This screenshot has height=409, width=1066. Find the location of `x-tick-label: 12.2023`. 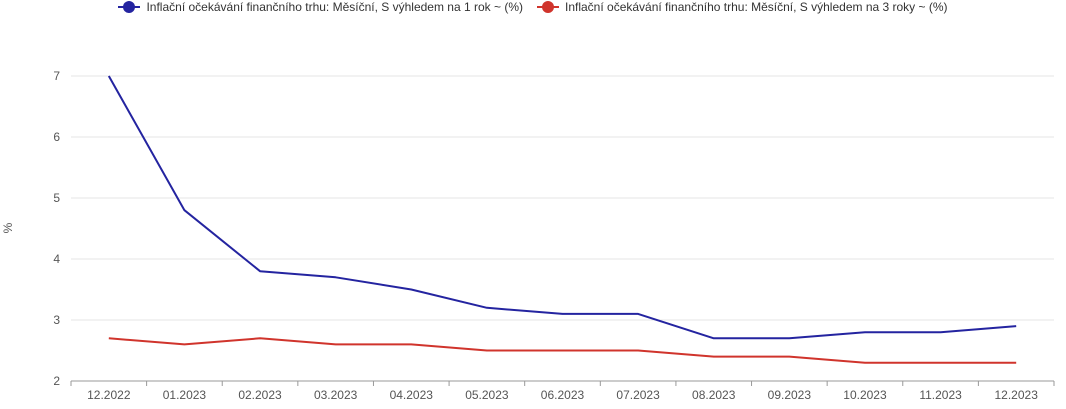

x-tick-label: 12.2023 is located at coordinates (1016, 395).